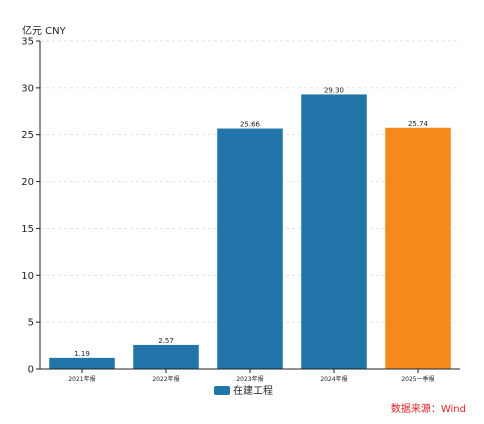 The height and width of the screenshot is (424, 484). What do you see at coordinates (30, 206) in the screenshot?
I see `y-axis-ticks: 0 5 10 15 20 25 30 35` at bounding box center [30, 206].